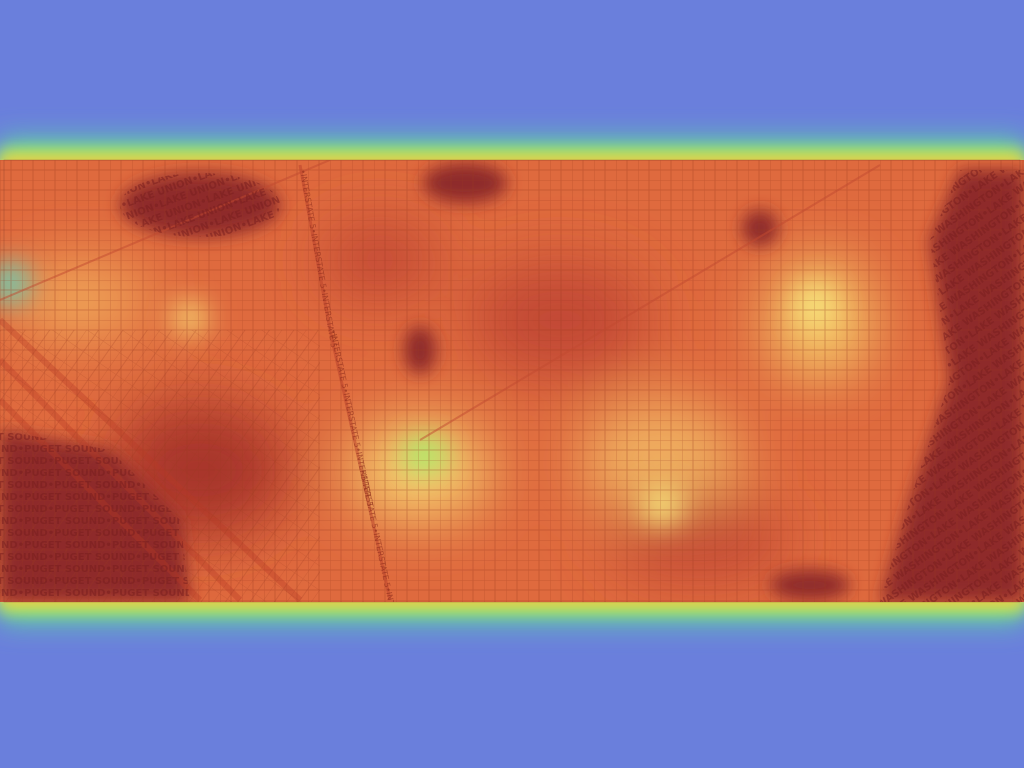  I want to click on label-text: INTERSTATE 5, so click(394, 619).